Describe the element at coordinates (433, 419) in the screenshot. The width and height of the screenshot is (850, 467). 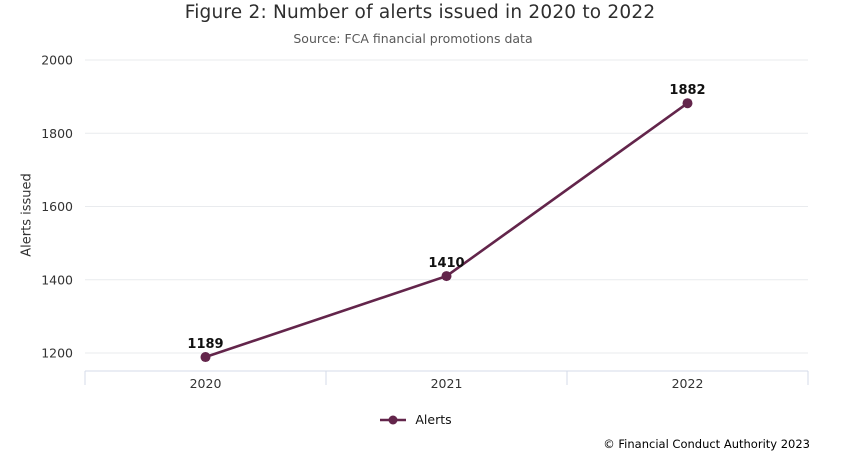
I see `legend-label: Alerts` at that location.